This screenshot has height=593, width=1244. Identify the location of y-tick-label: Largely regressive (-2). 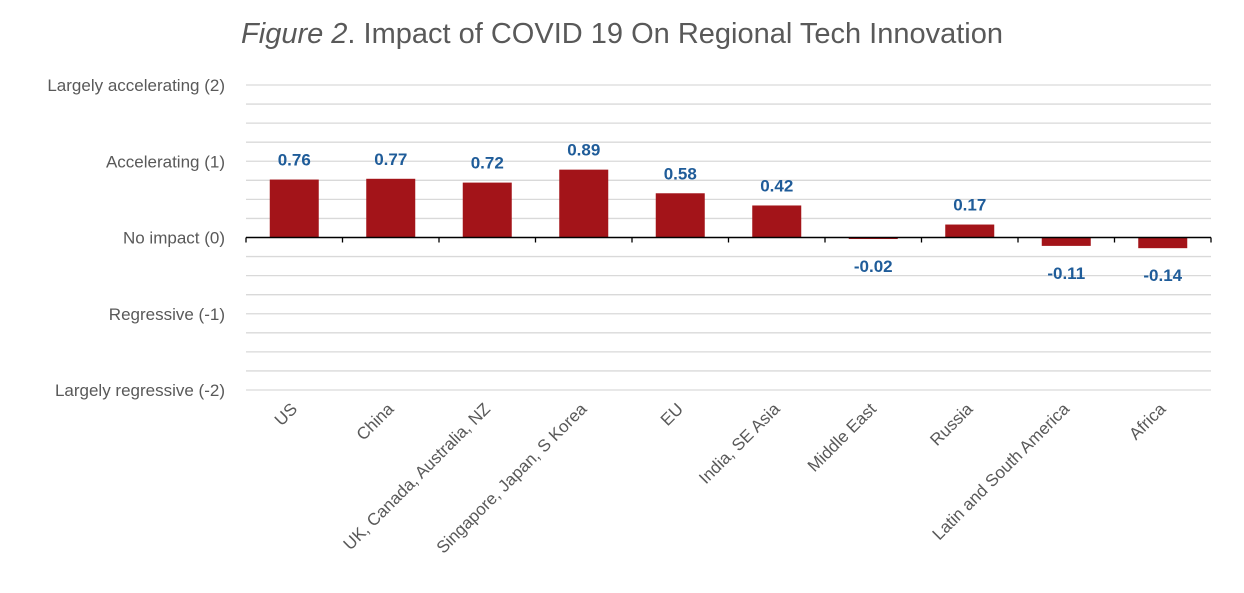
(140, 390).